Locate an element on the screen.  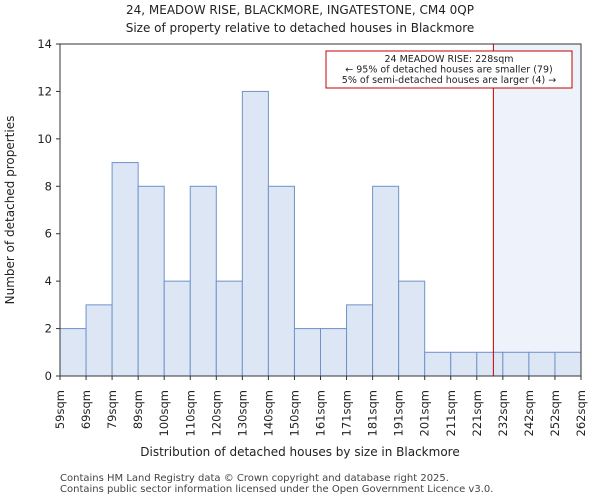
bar-201sqm is located at coordinates (438, 364).